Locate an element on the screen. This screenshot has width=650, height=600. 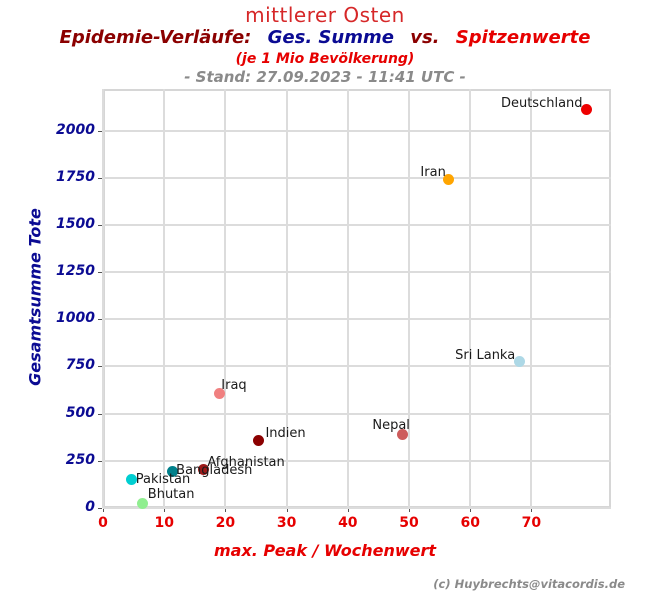
point-label-bhutan: Bhutan is located at coordinates (171, 495).